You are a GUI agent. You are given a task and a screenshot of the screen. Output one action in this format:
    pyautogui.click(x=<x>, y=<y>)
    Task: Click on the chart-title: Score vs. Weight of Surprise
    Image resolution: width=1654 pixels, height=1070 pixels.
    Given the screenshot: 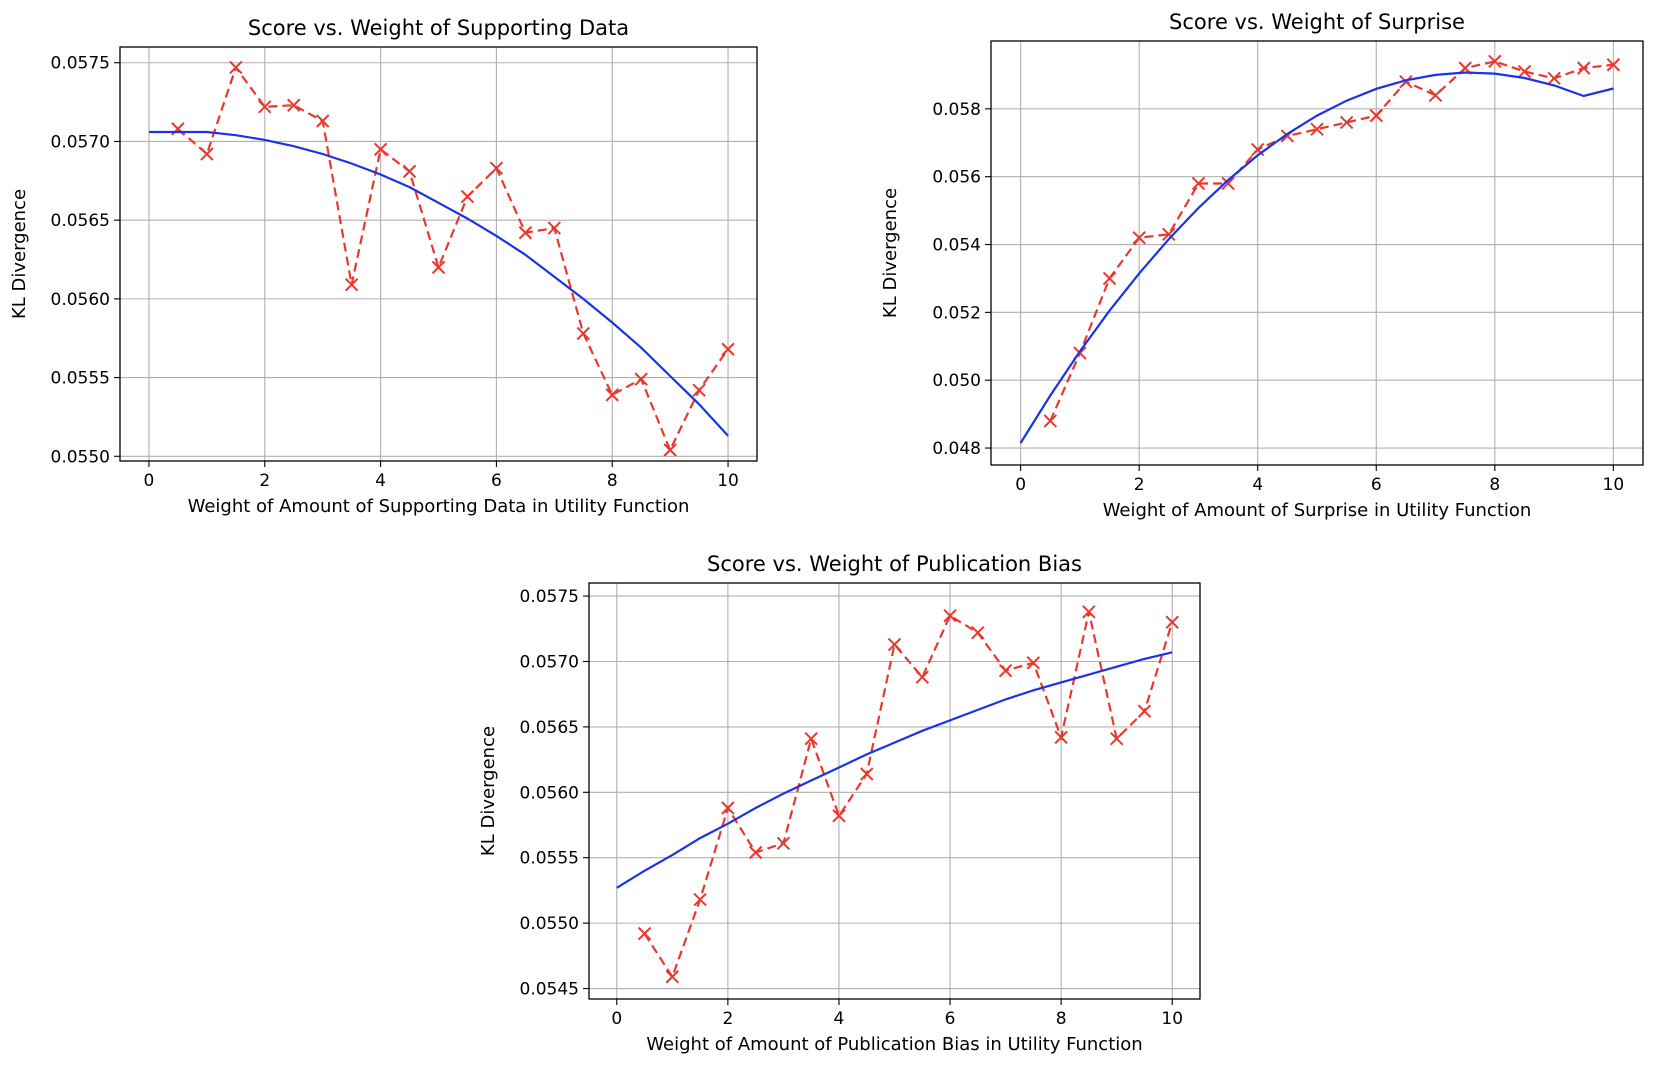 What is the action you would take?
    pyautogui.click(x=1317, y=22)
    